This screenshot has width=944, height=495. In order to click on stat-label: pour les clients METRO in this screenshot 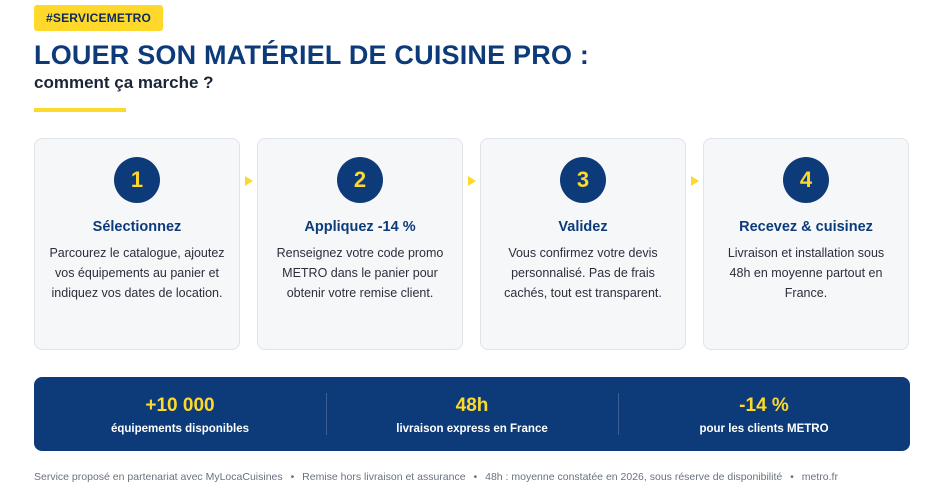, I will do `click(764, 429)`.